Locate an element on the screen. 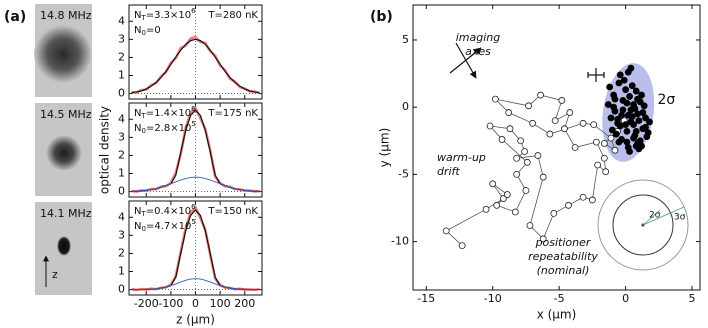 Image resolution: width=708 pixels, height=328 pixels. annotation: N0=0 is located at coordinates (147, 31).